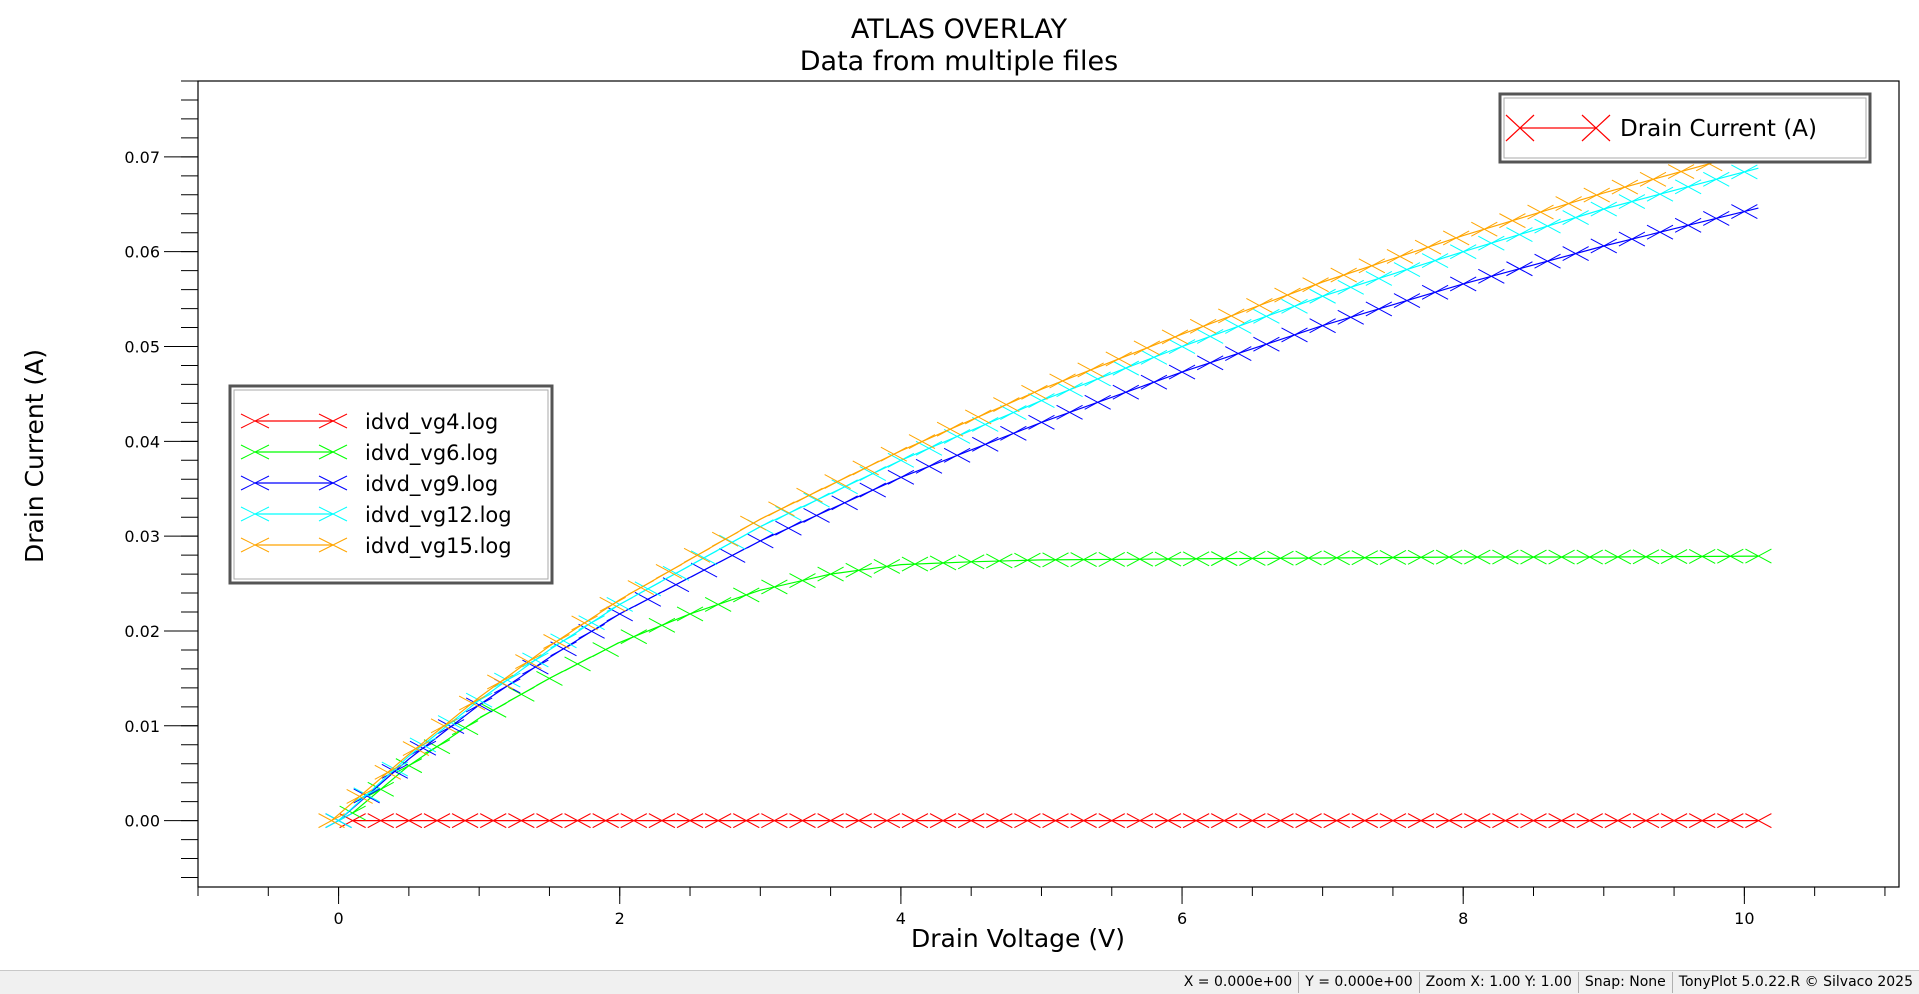 The width and height of the screenshot is (1919, 994). I want to click on x-tick-label: 10, so click(1744, 918).